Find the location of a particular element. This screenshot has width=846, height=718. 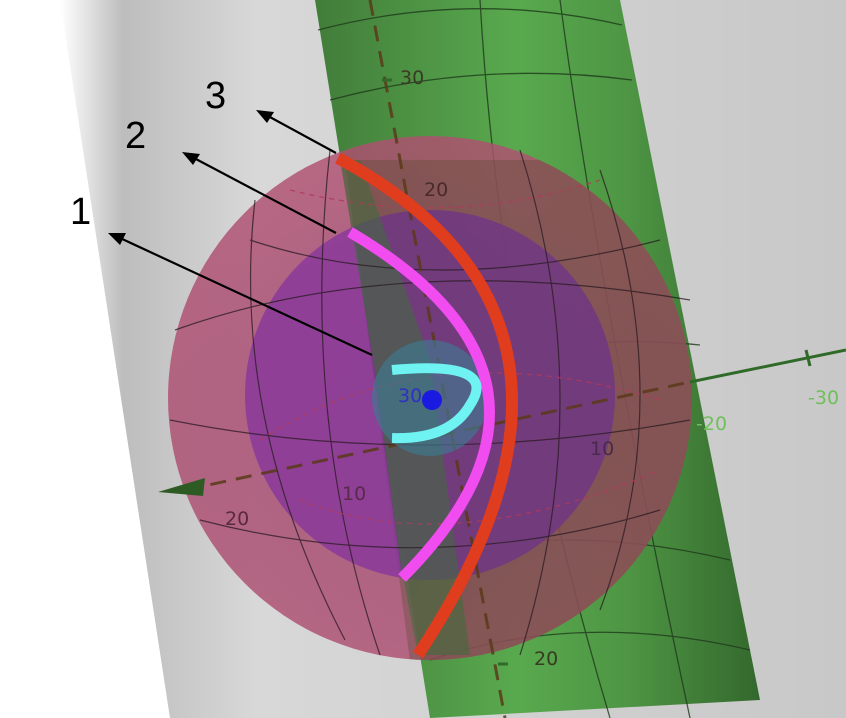

tick-center-30: 30 is located at coordinates (410, 396).